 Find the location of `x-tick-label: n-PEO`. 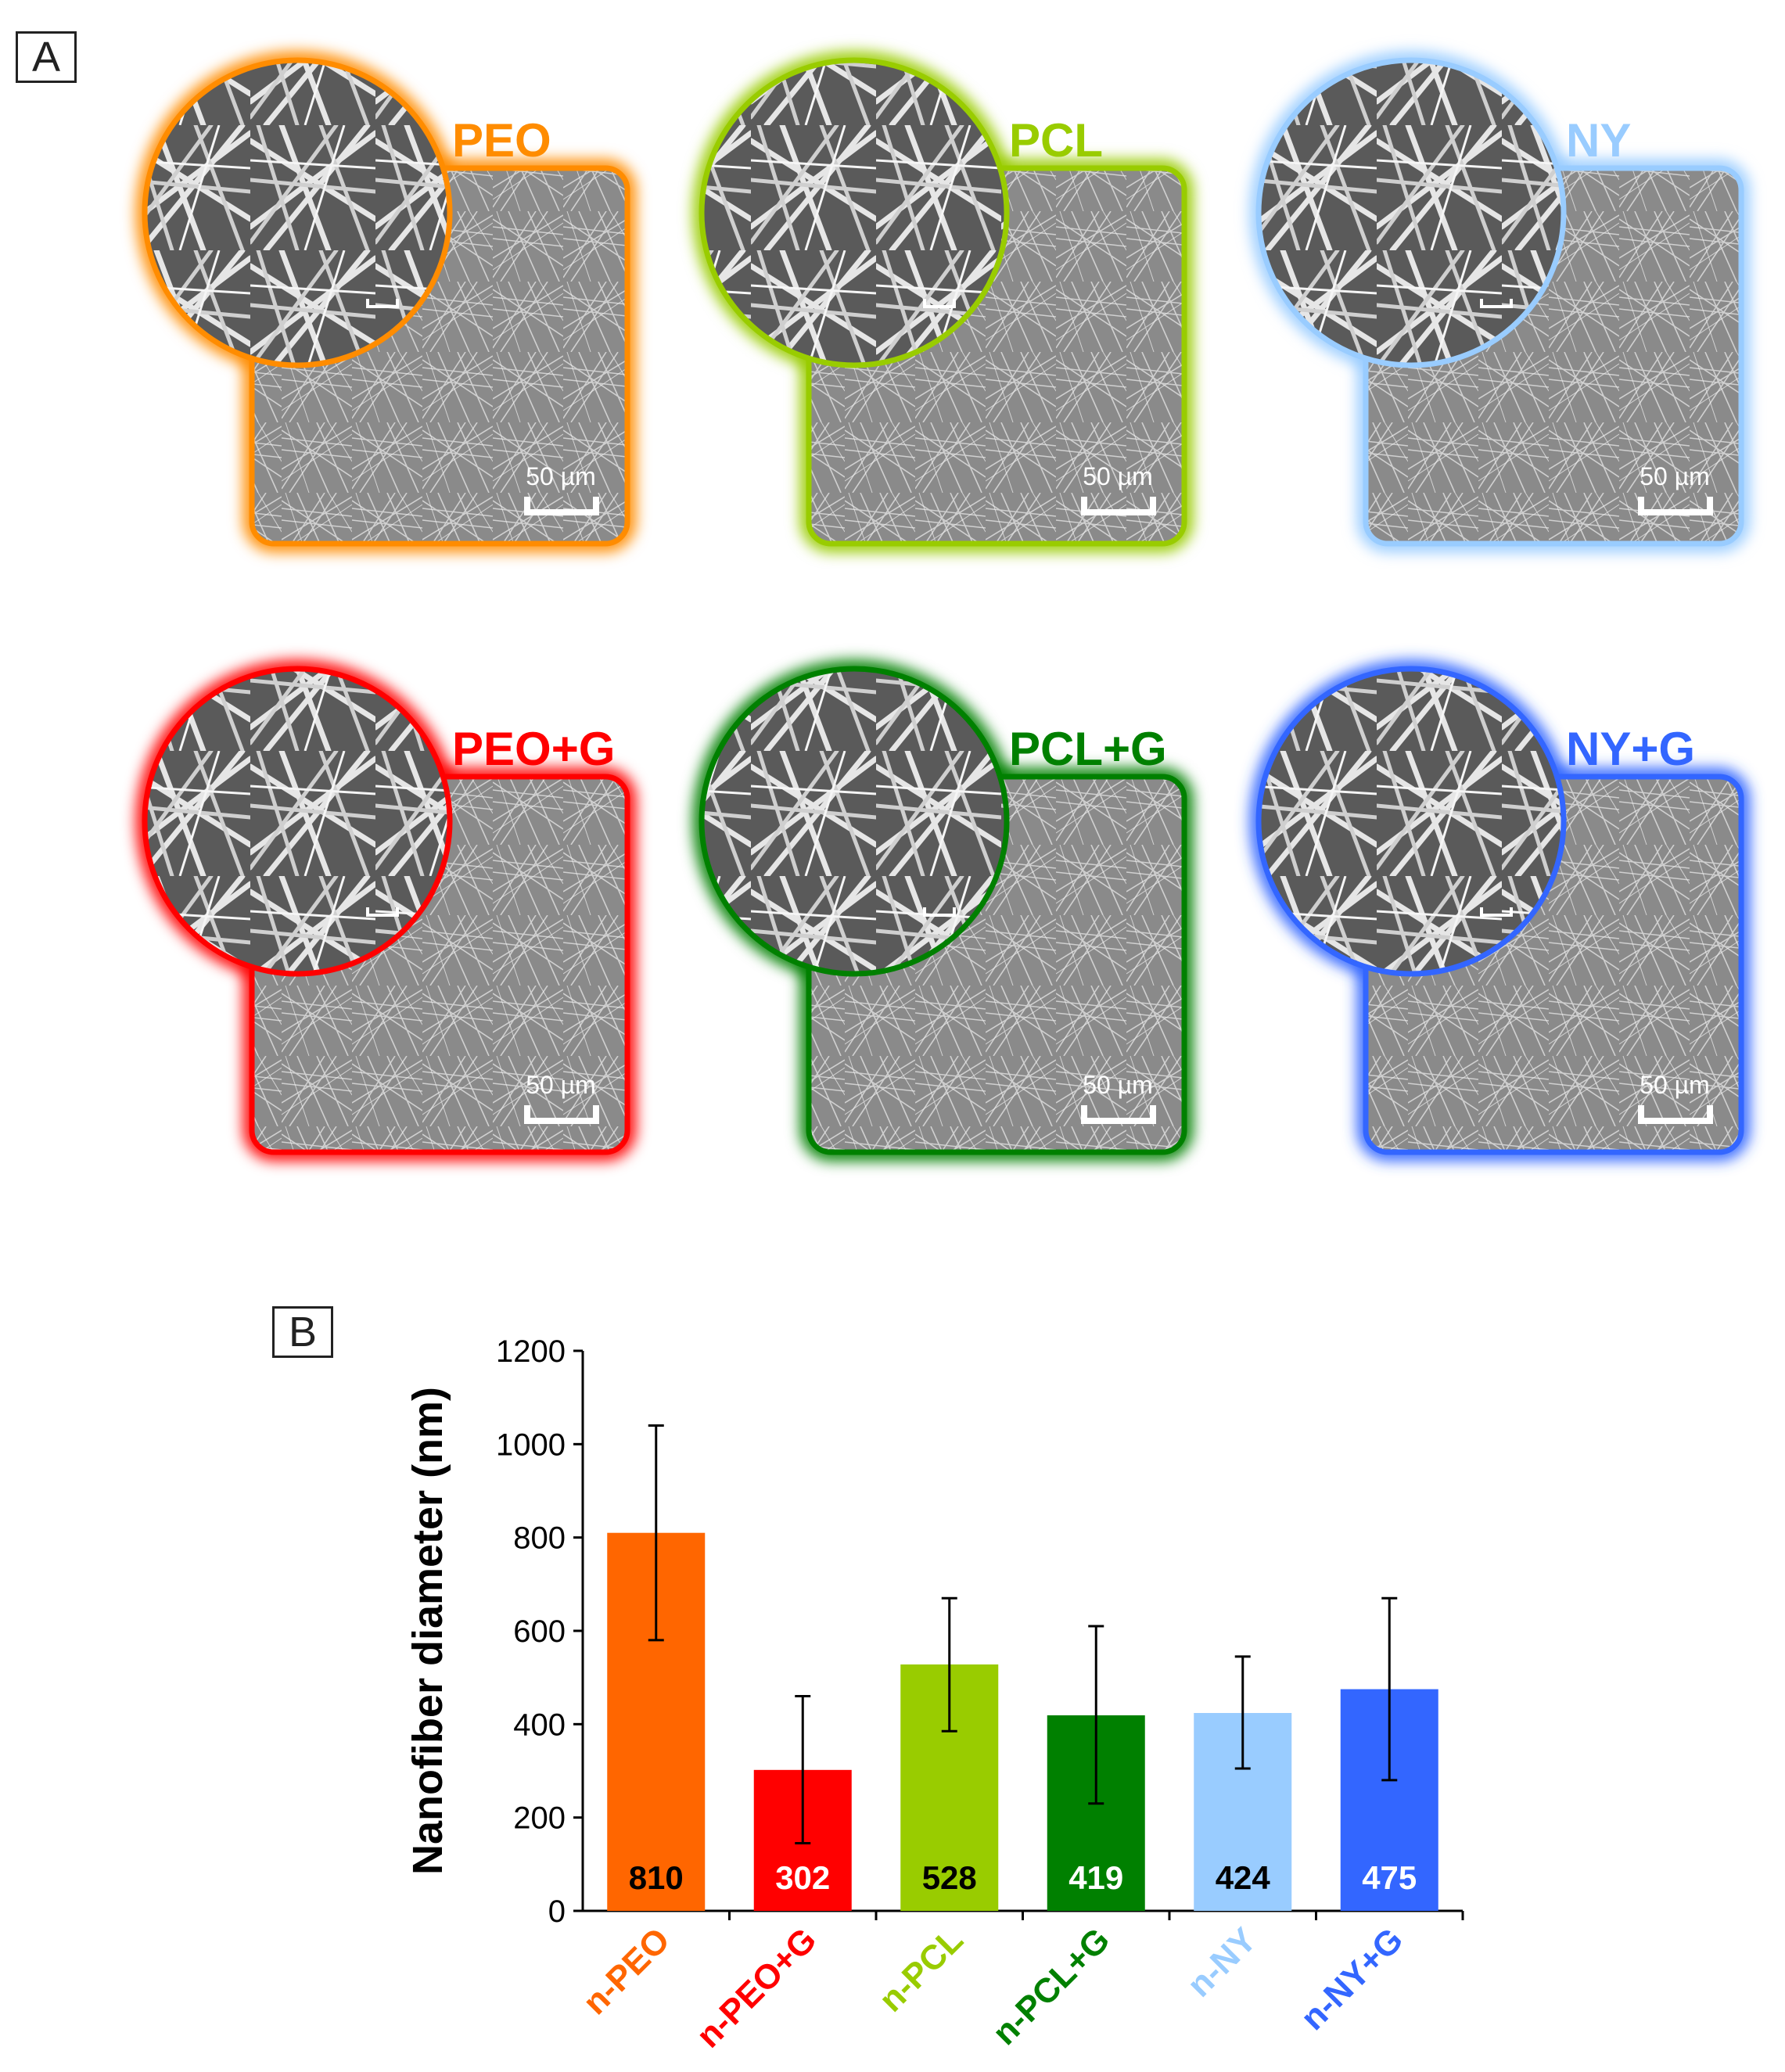

x-tick-label: n-PEO is located at coordinates (626, 1971).